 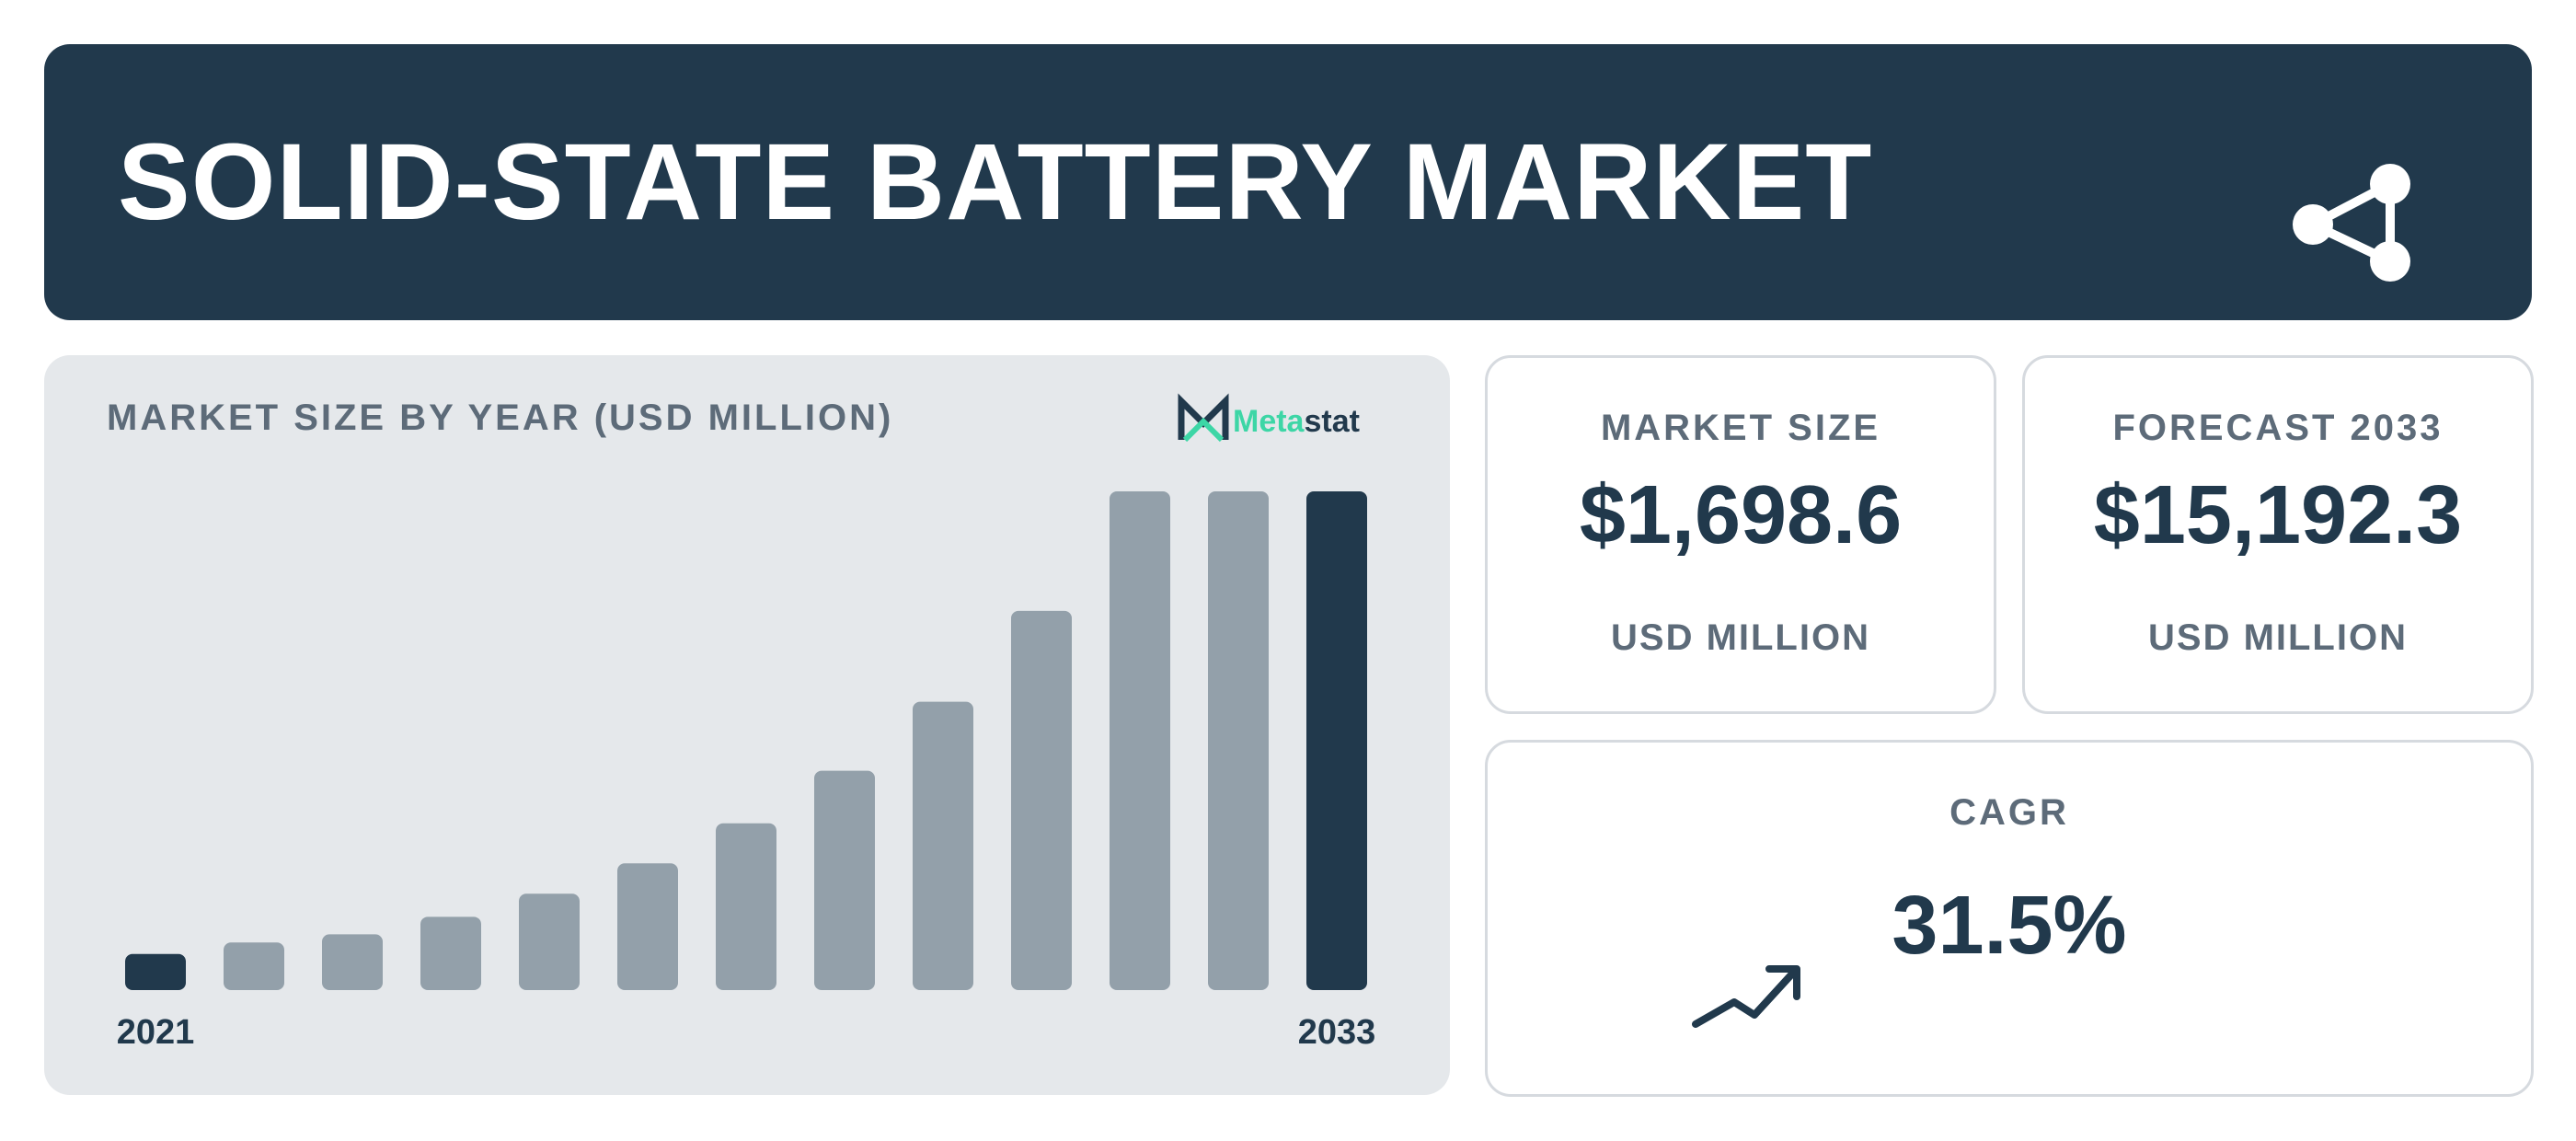 What do you see at coordinates (1746, 997) in the screenshot?
I see `trending-up-icon` at bounding box center [1746, 997].